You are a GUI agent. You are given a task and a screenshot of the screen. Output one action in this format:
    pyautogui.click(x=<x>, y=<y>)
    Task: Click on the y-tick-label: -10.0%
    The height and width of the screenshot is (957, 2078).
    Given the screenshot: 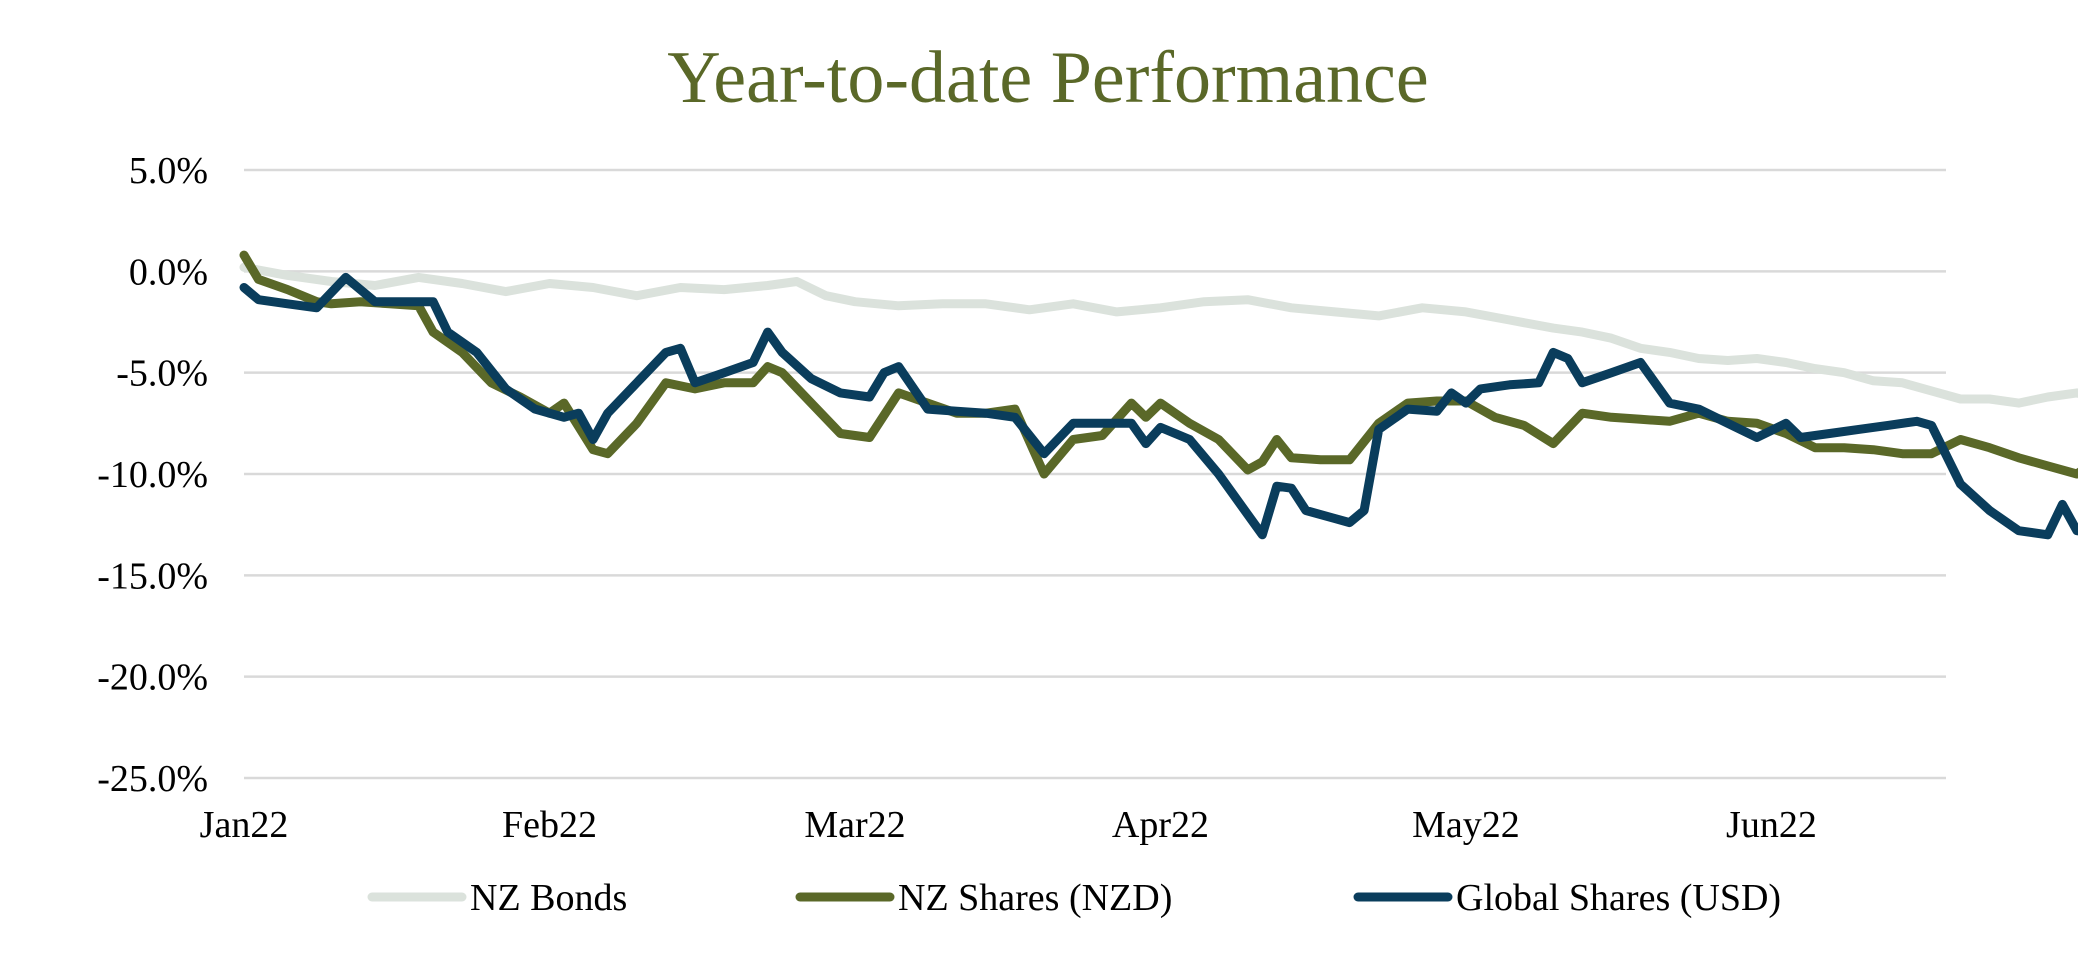 What is the action you would take?
    pyautogui.click(x=152, y=475)
    